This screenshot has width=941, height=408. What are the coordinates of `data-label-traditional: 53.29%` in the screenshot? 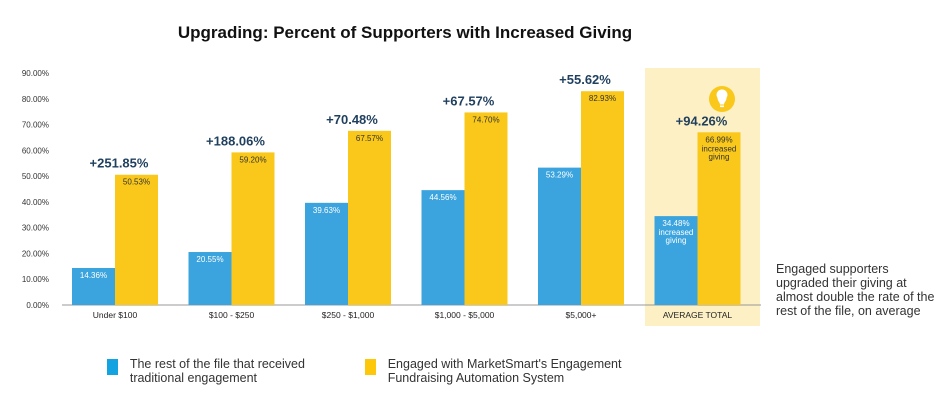 It's located at (559, 175).